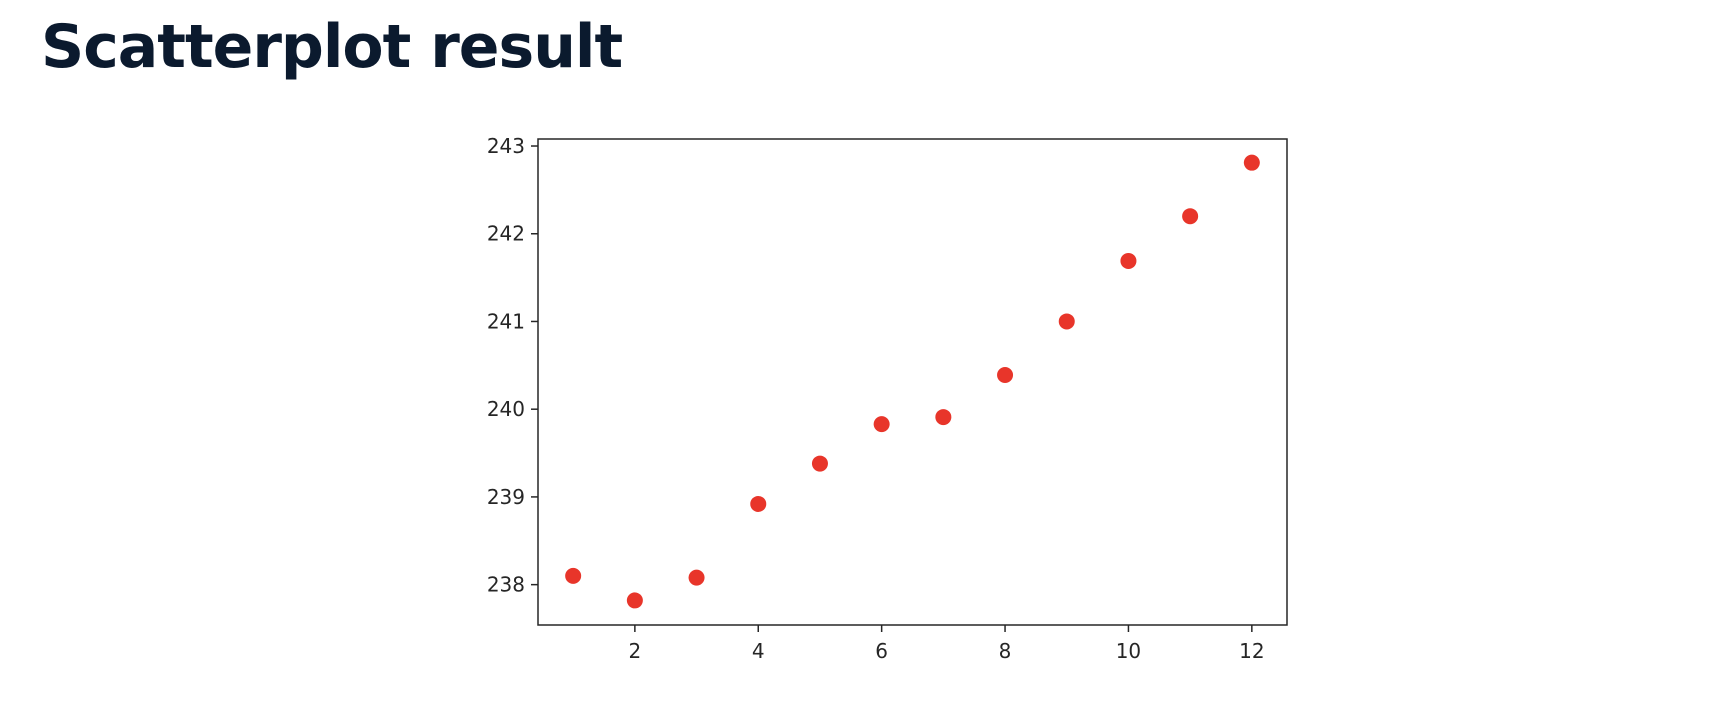  I want to click on x-tick-label: 12, so click(1251, 651).